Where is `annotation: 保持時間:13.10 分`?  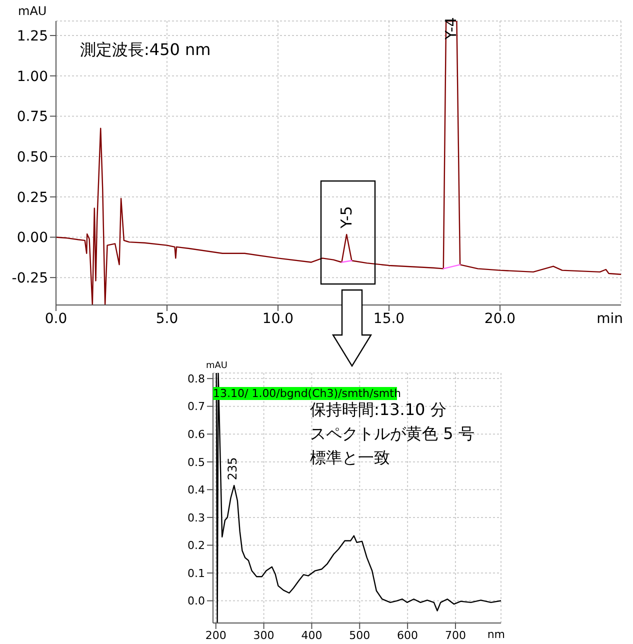 annotation: 保持時間:13.10 分 is located at coordinates (378, 410).